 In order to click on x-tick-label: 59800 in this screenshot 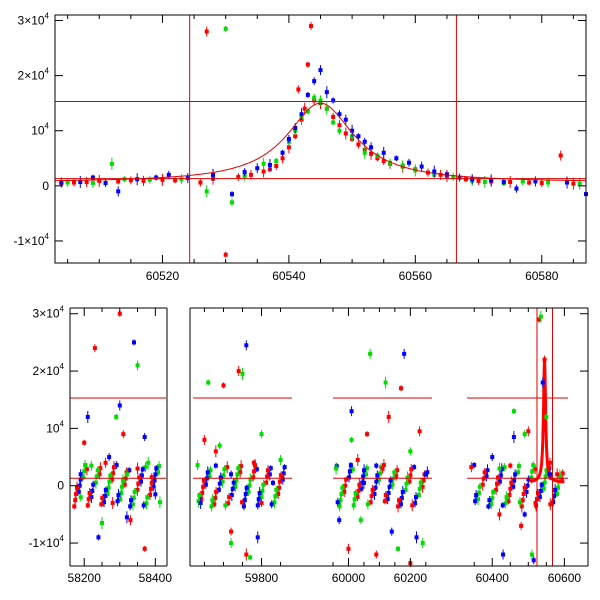, I will do `click(262, 578)`.